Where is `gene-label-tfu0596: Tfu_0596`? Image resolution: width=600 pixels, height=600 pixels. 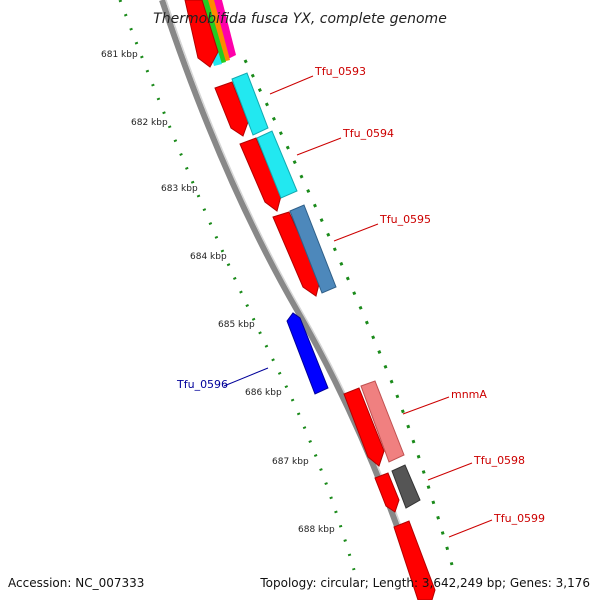 gene-label-tfu0596: Tfu_0596 is located at coordinates (202, 384).